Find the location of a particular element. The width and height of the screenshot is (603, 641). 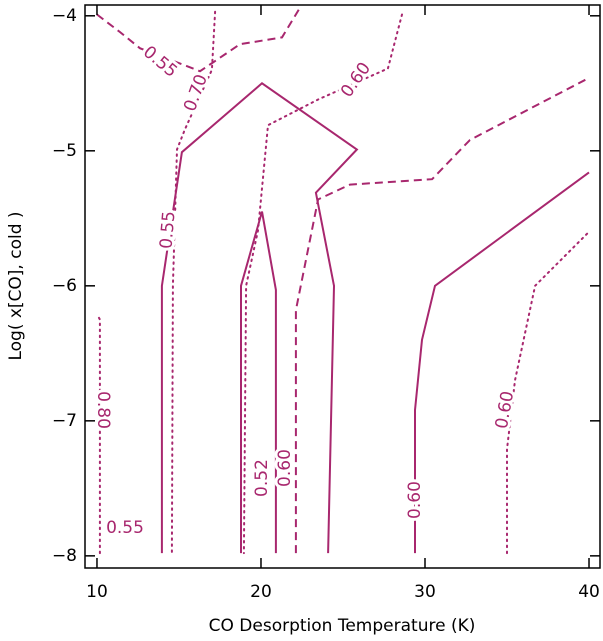

y-tick-label: −6 is located at coordinates (64, 286).